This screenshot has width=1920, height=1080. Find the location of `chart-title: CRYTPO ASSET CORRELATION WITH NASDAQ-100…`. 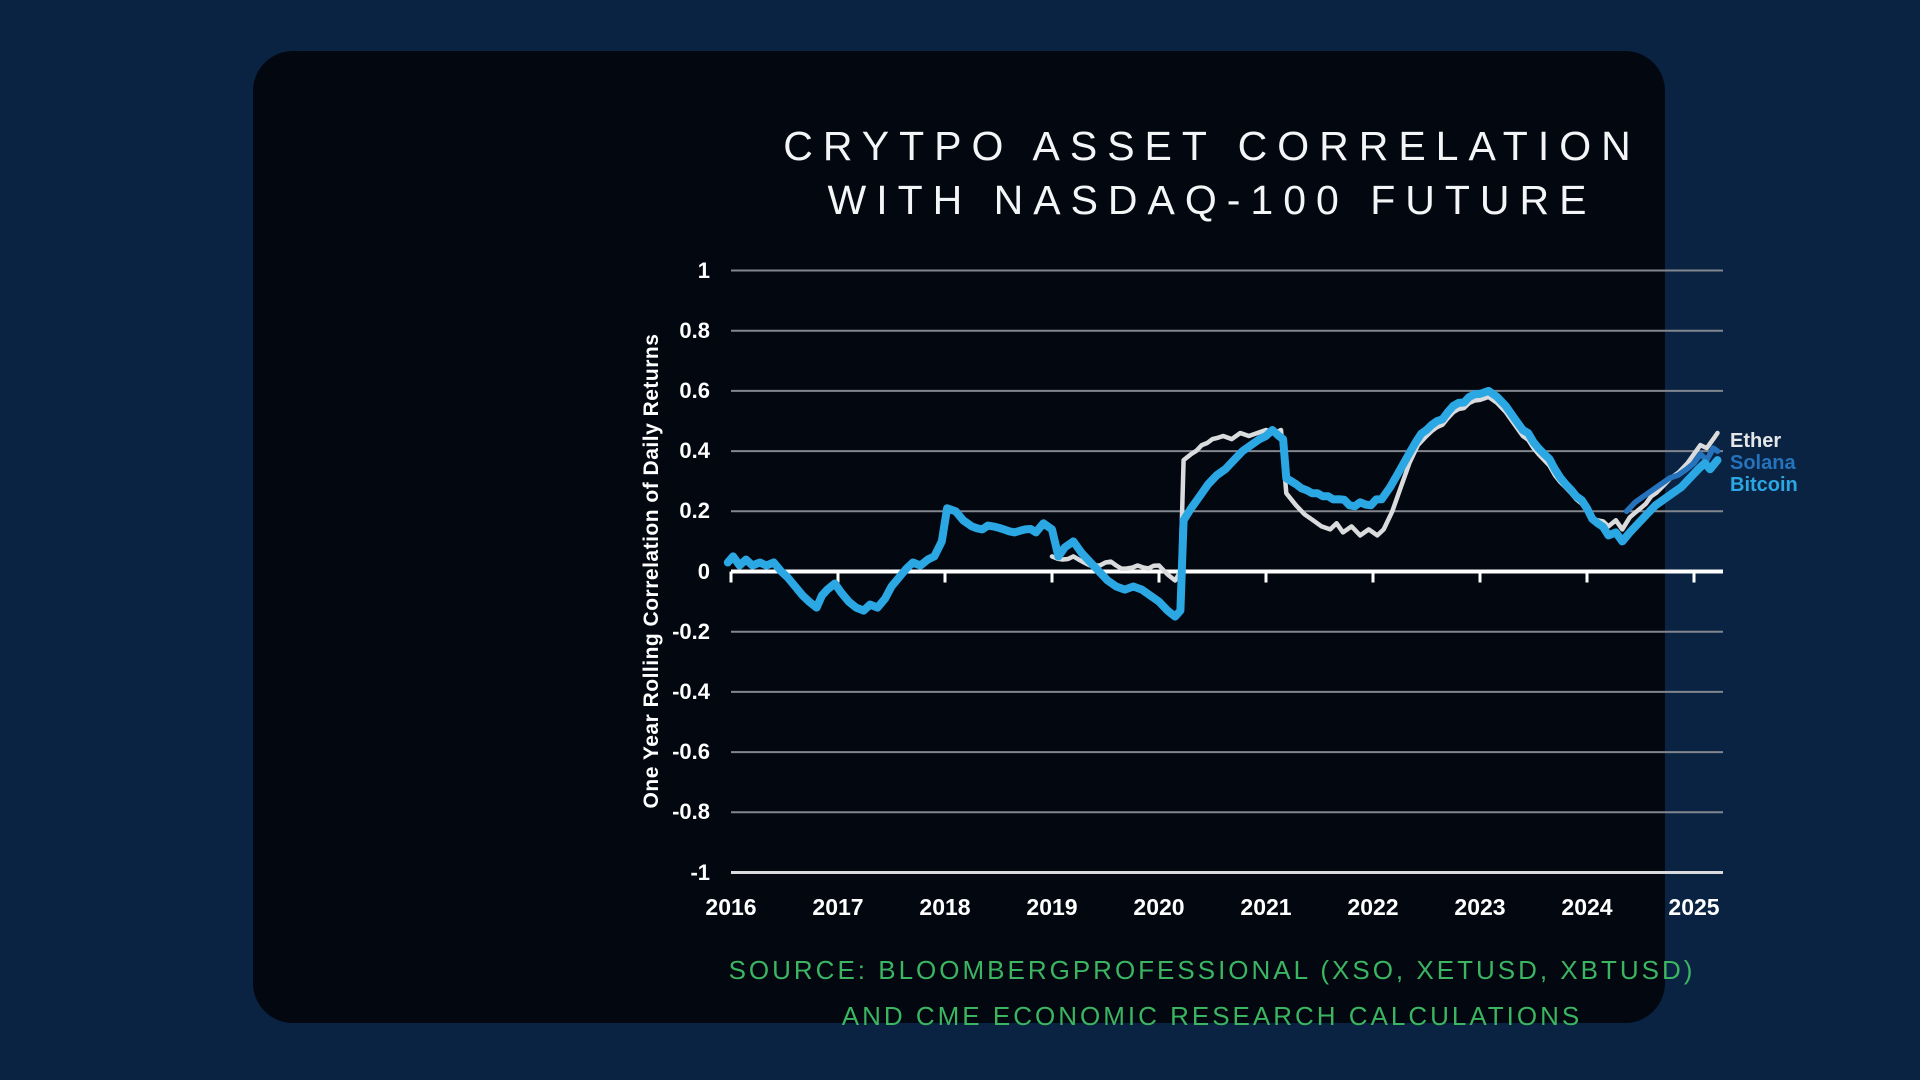

chart-title: CRYTPO ASSET CORRELATION WITH NASDAQ-100… is located at coordinates (1212, 173).